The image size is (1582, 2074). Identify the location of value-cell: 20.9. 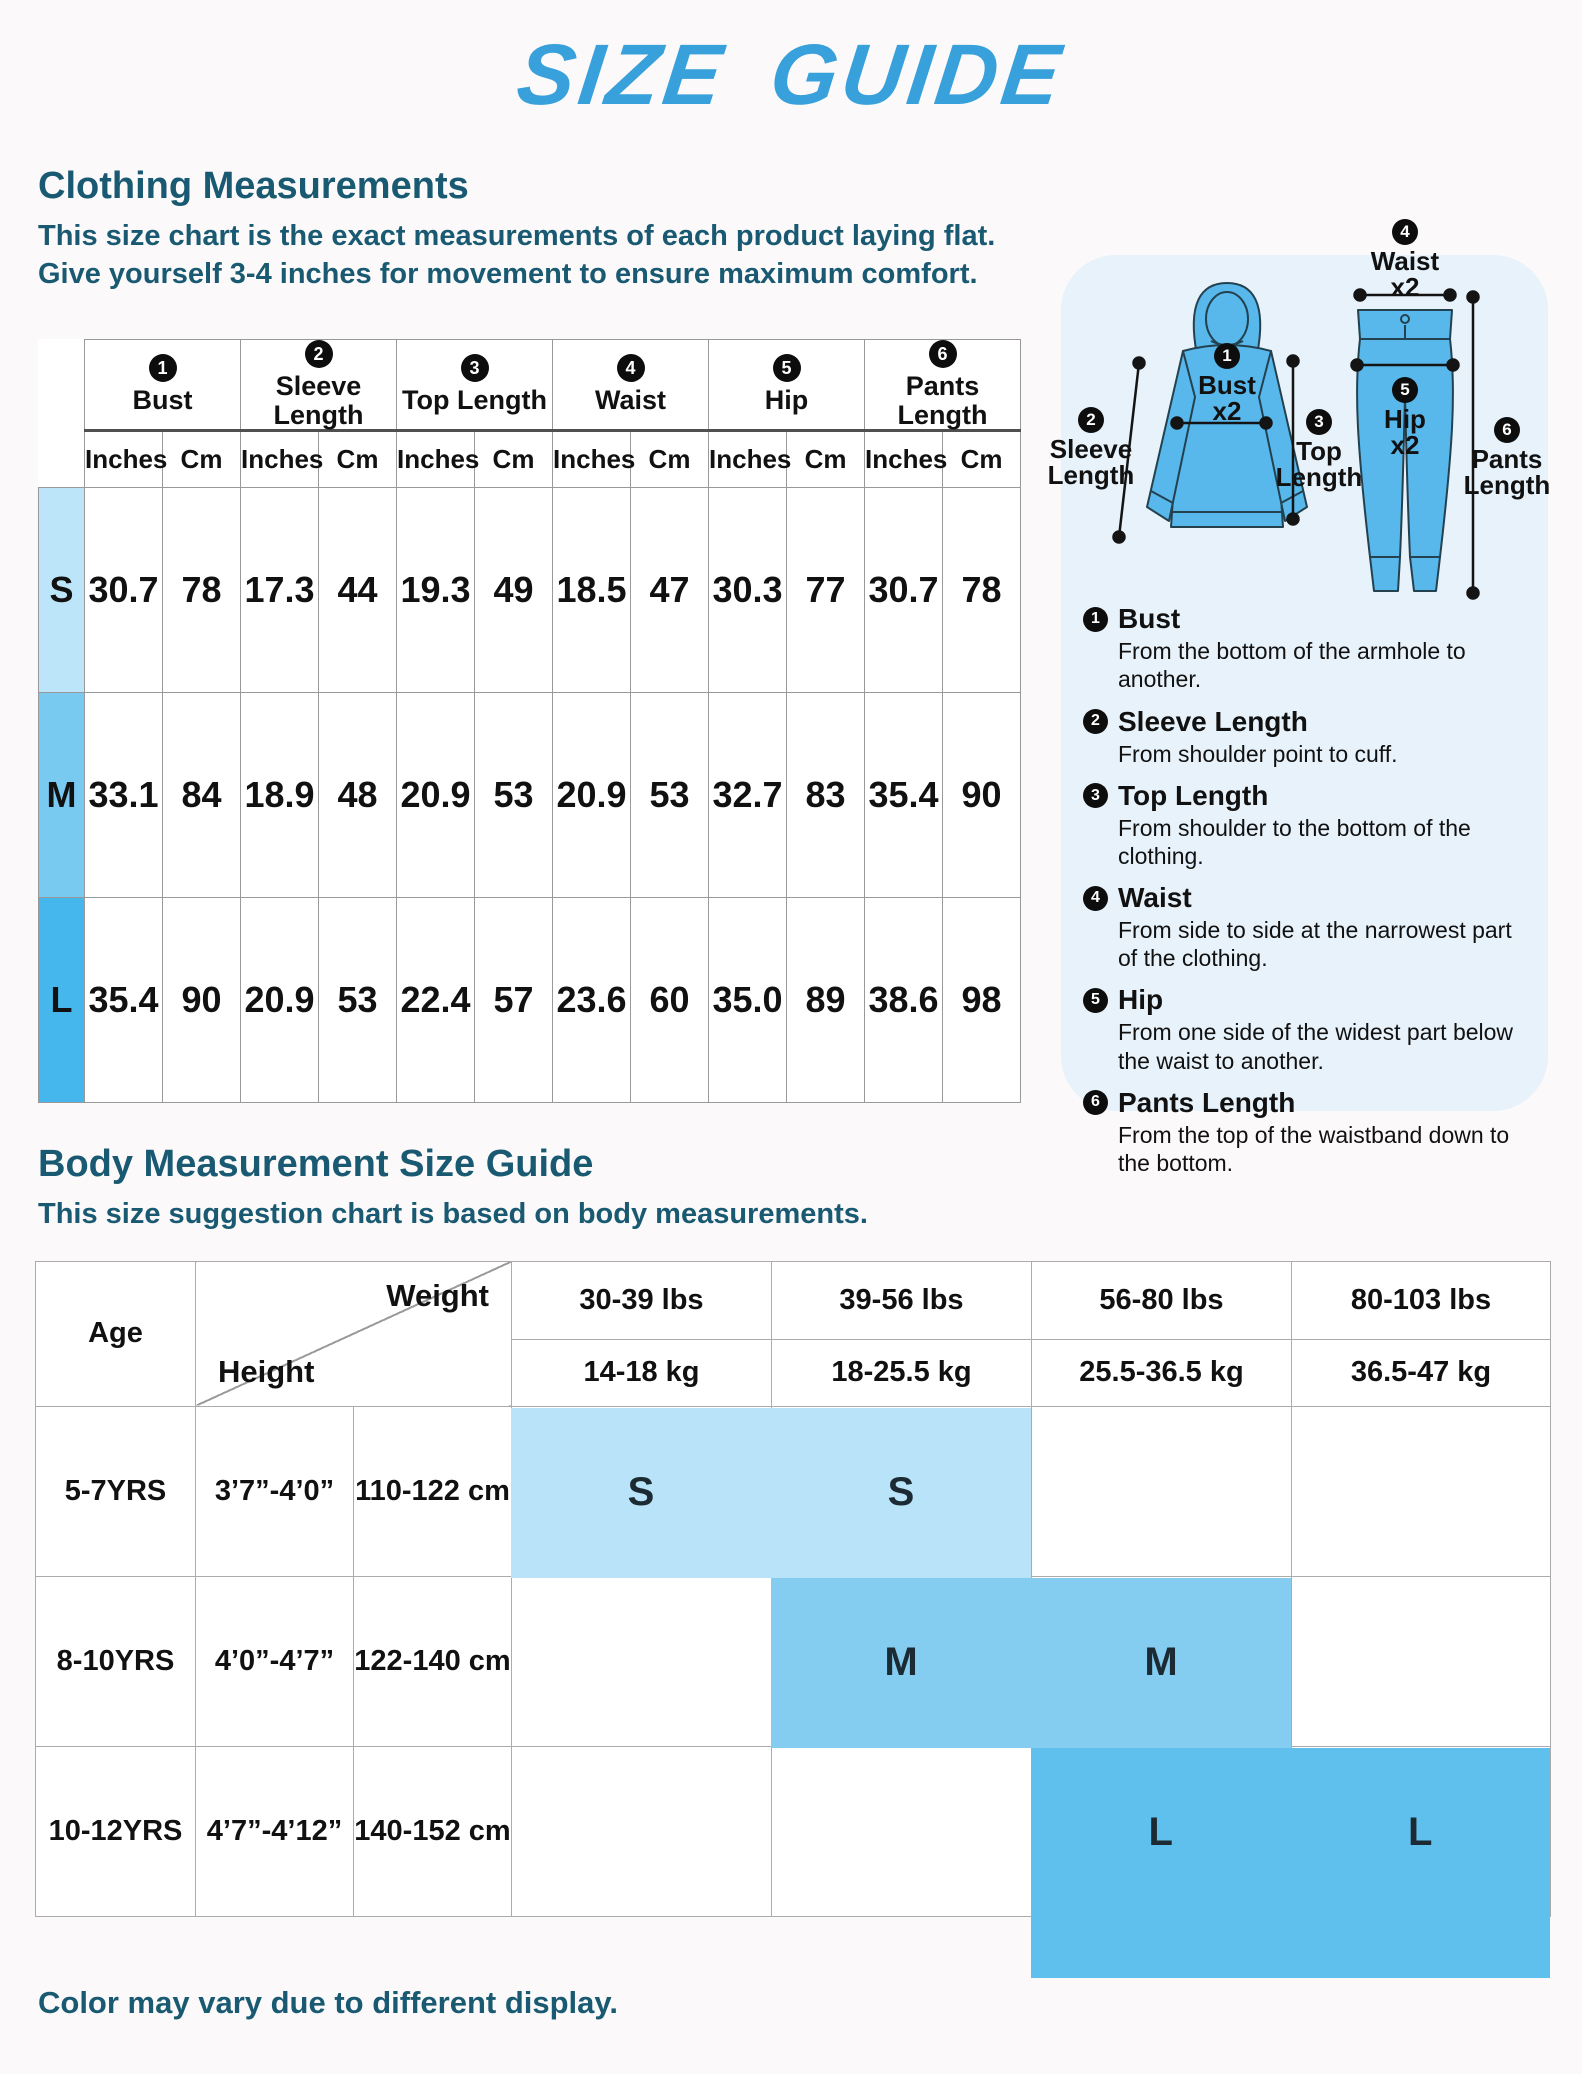
(435, 794).